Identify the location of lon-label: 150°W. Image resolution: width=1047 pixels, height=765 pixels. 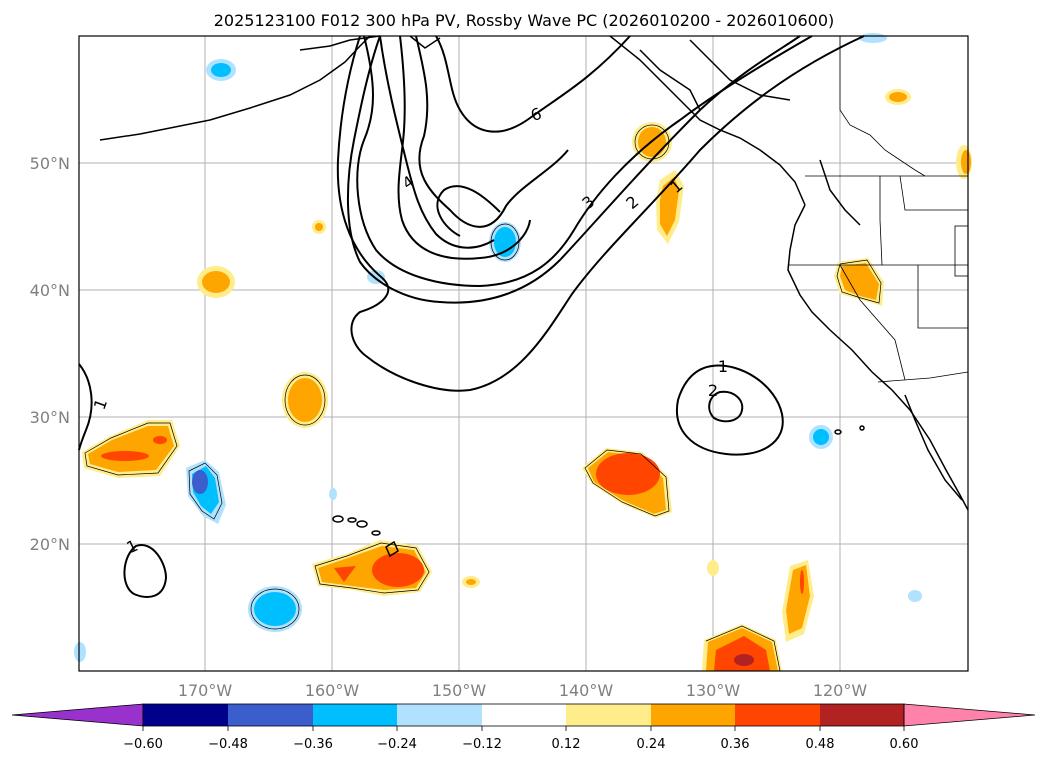
(459, 690).